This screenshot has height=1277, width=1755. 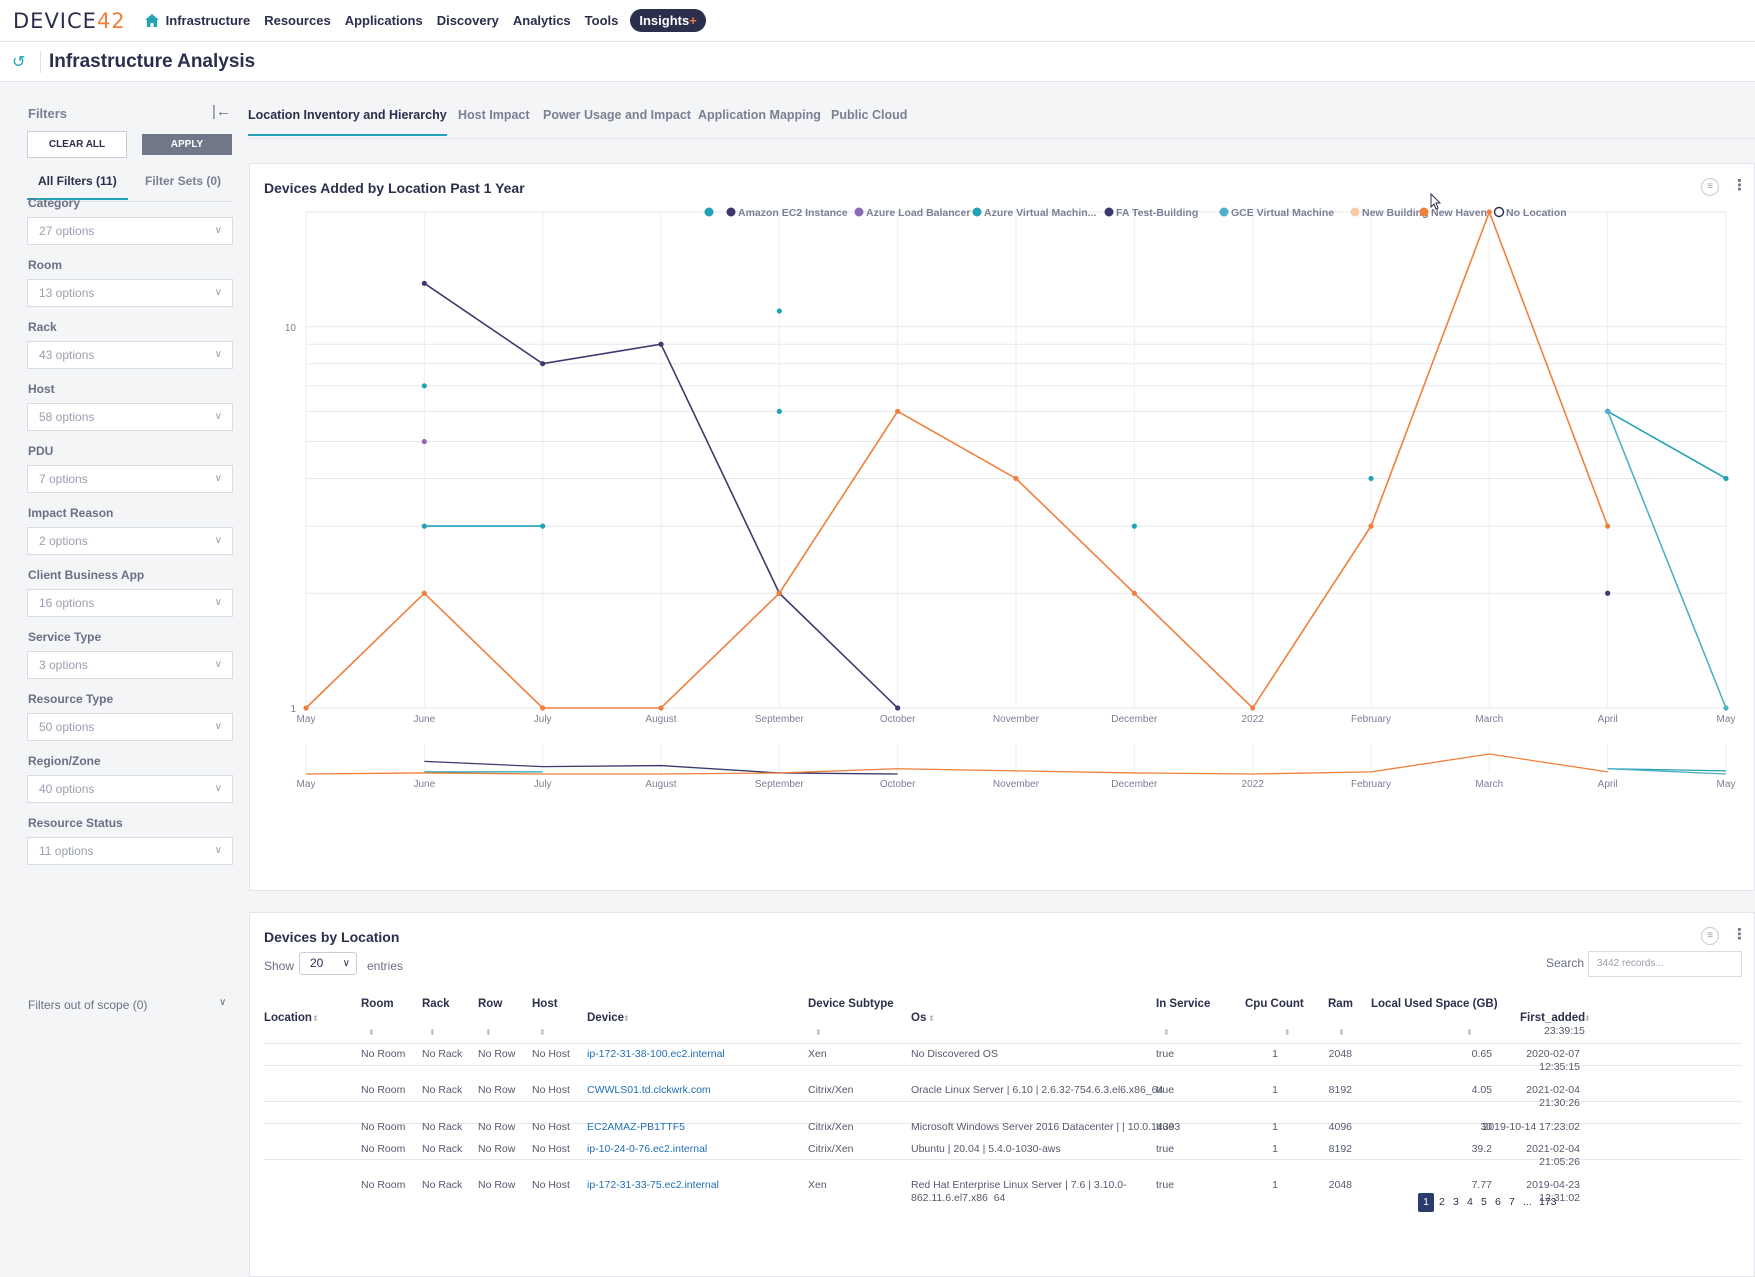 What do you see at coordinates (668, 20) in the screenshot?
I see `nav-insights-button: Insights+` at bounding box center [668, 20].